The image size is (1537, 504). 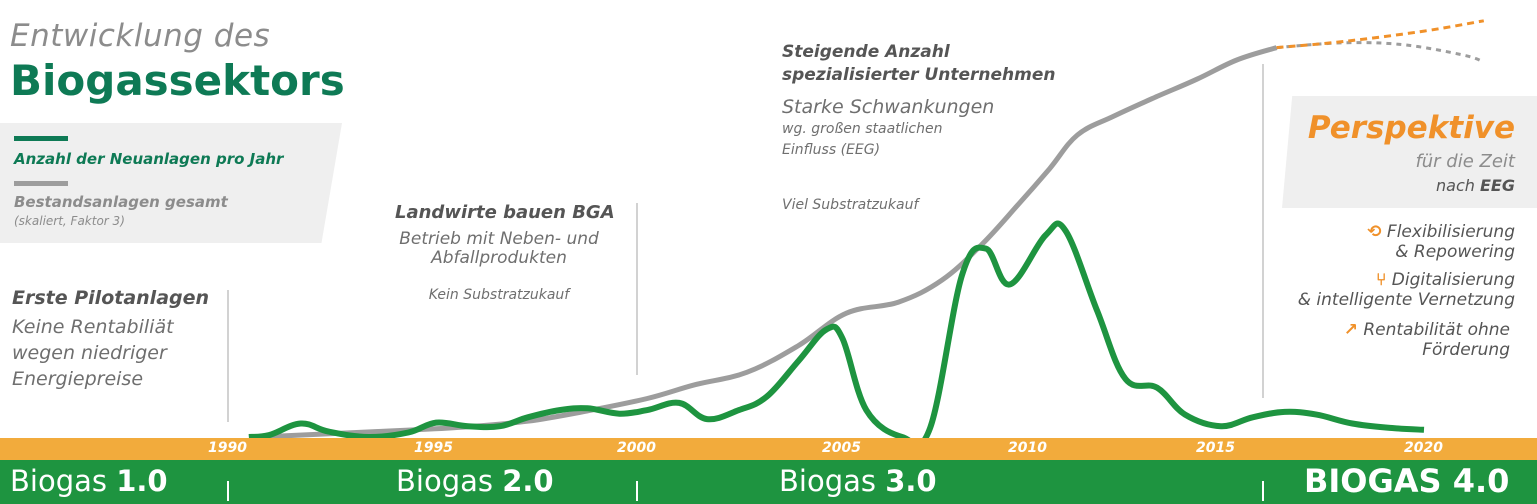 What do you see at coordinates (499, 258) in the screenshot?
I see `farmers-line: Abfallprodukten` at bounding box center [499, 258].